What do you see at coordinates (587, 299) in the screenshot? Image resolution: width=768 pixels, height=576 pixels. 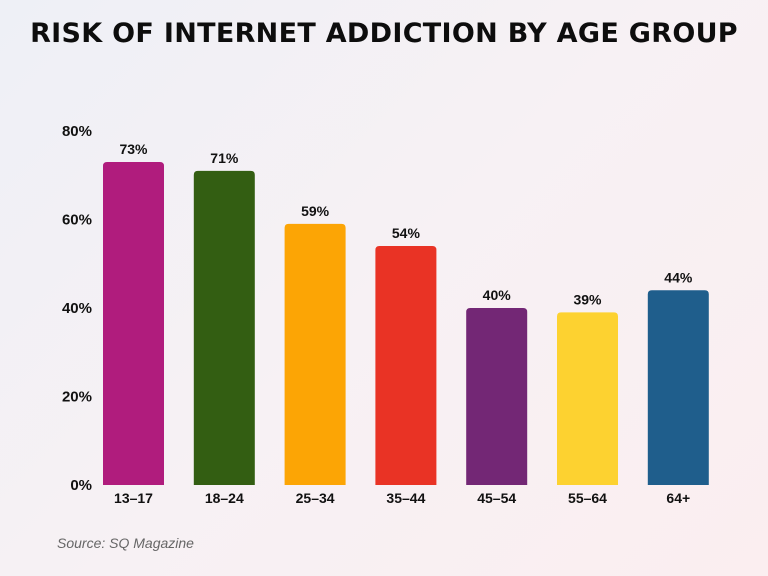 I see `data-label: 39%` at bounding box center [587, 299].